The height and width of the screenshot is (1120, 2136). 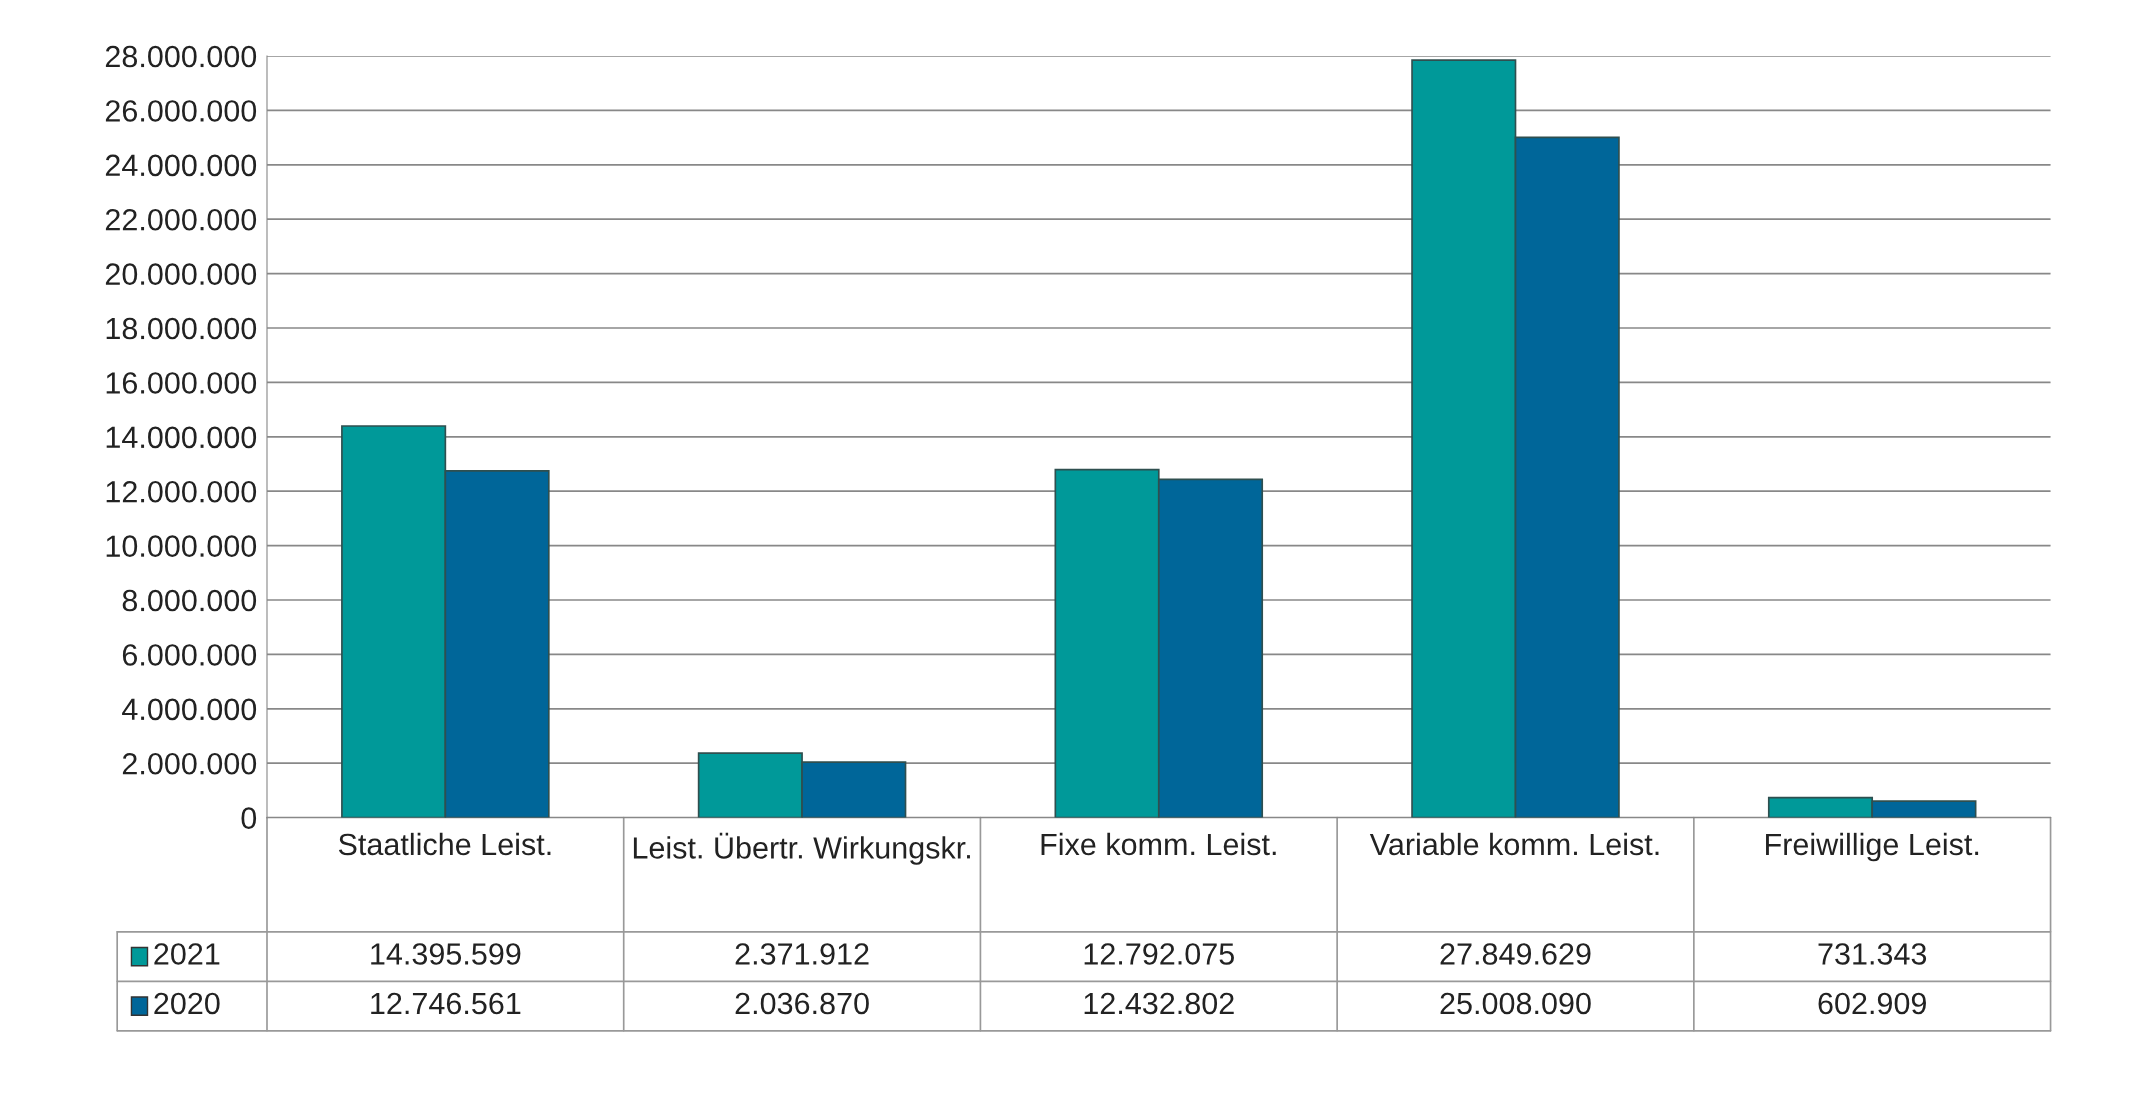 I want to click on x-tick-label: Fixe komm. Leist., so click(x=1158, y=844).